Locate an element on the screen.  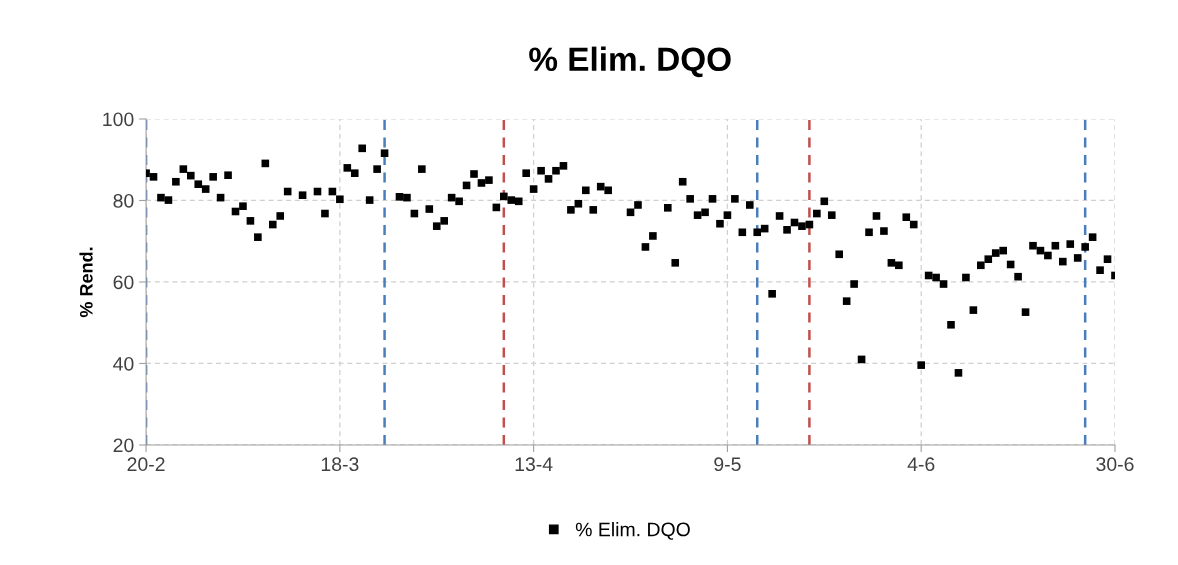
y-tick-label: 40 is located at coordinates (123, 363).